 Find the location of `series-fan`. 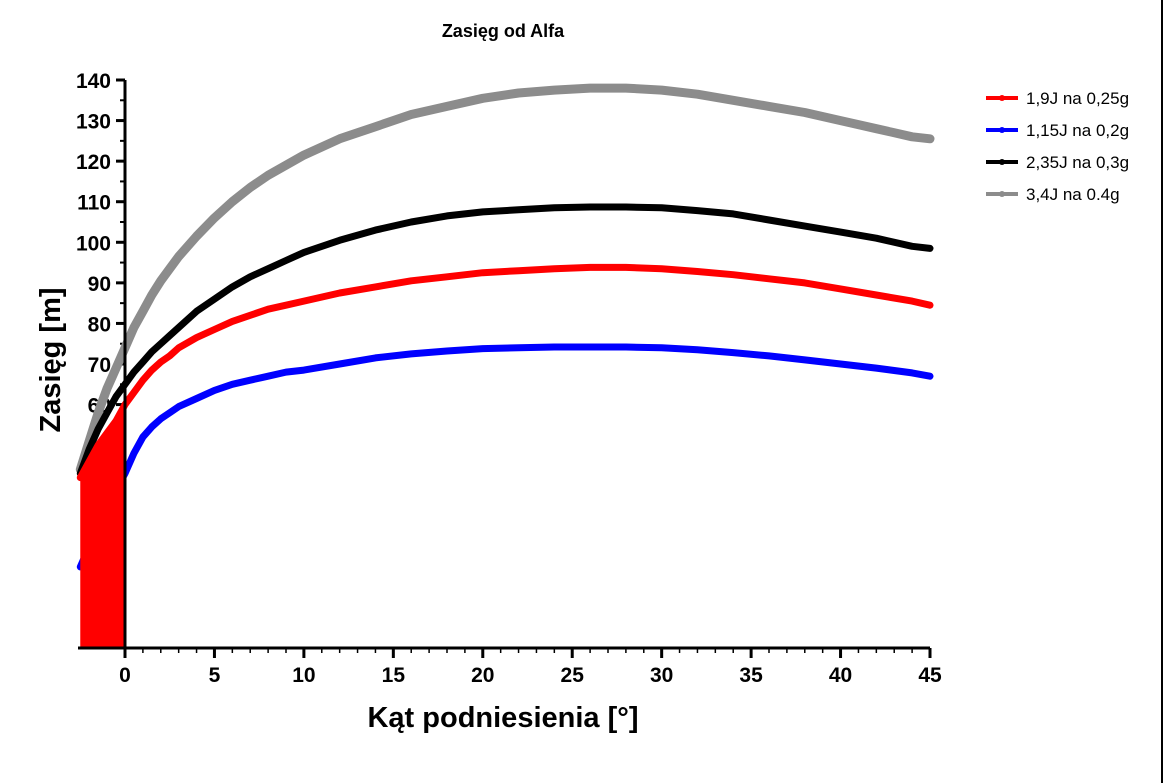

series-fan is located at coordinates (102, 526).